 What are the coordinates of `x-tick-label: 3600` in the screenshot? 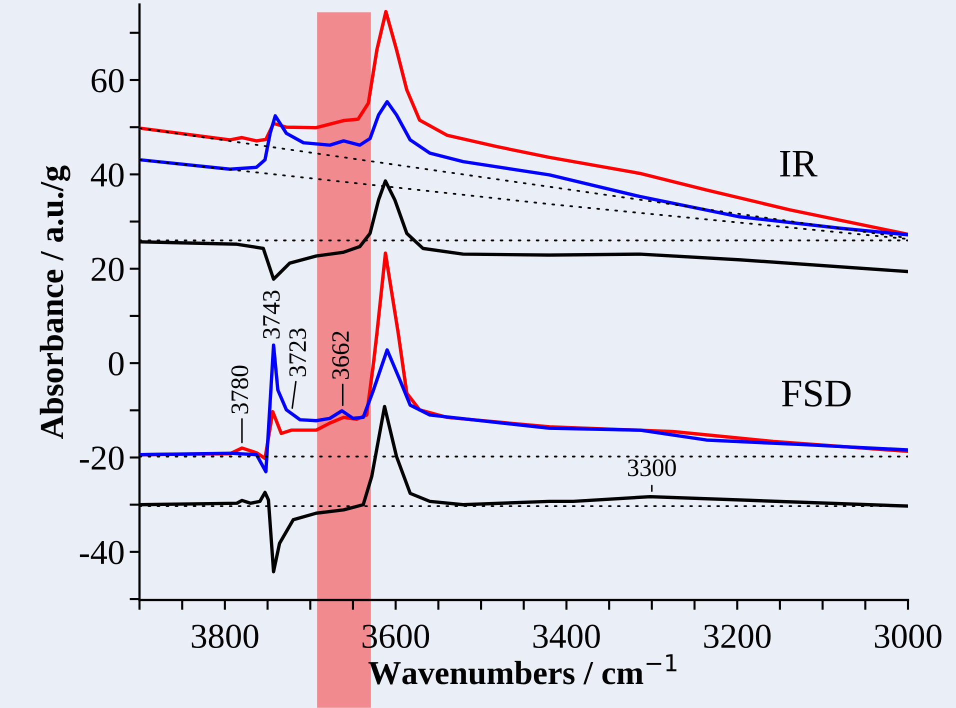 It's located at (396, 636).